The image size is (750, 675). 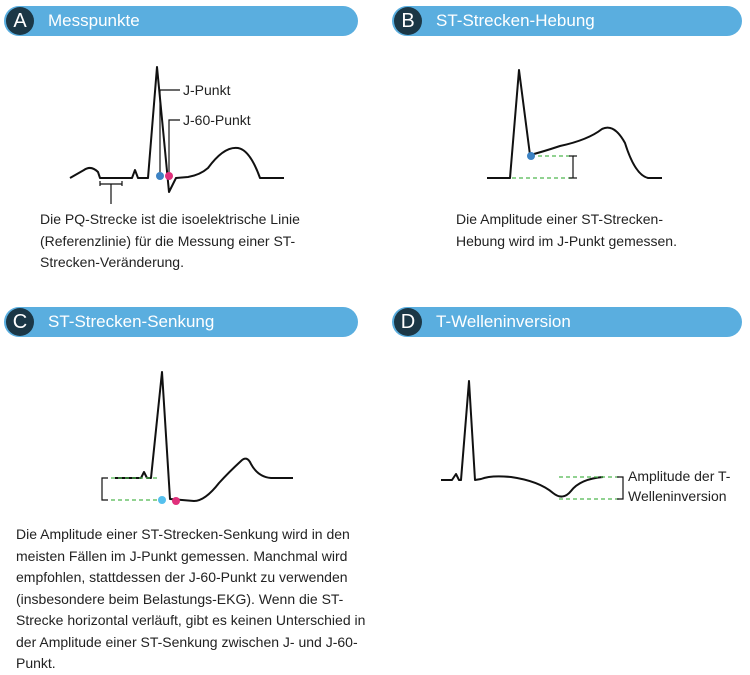 What do you see at coordinates (20, 21) in the screenshot?
I see `panel-a-badge: A` at bounding box center [20, 21].